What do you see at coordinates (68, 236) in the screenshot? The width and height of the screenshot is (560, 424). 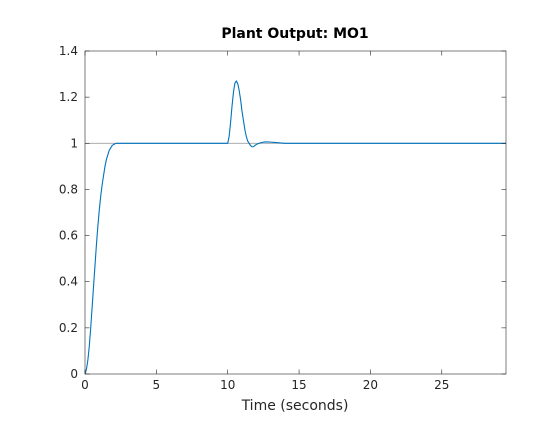 I see `y-tick-label: 0.6` at bounding box center [68, 236].